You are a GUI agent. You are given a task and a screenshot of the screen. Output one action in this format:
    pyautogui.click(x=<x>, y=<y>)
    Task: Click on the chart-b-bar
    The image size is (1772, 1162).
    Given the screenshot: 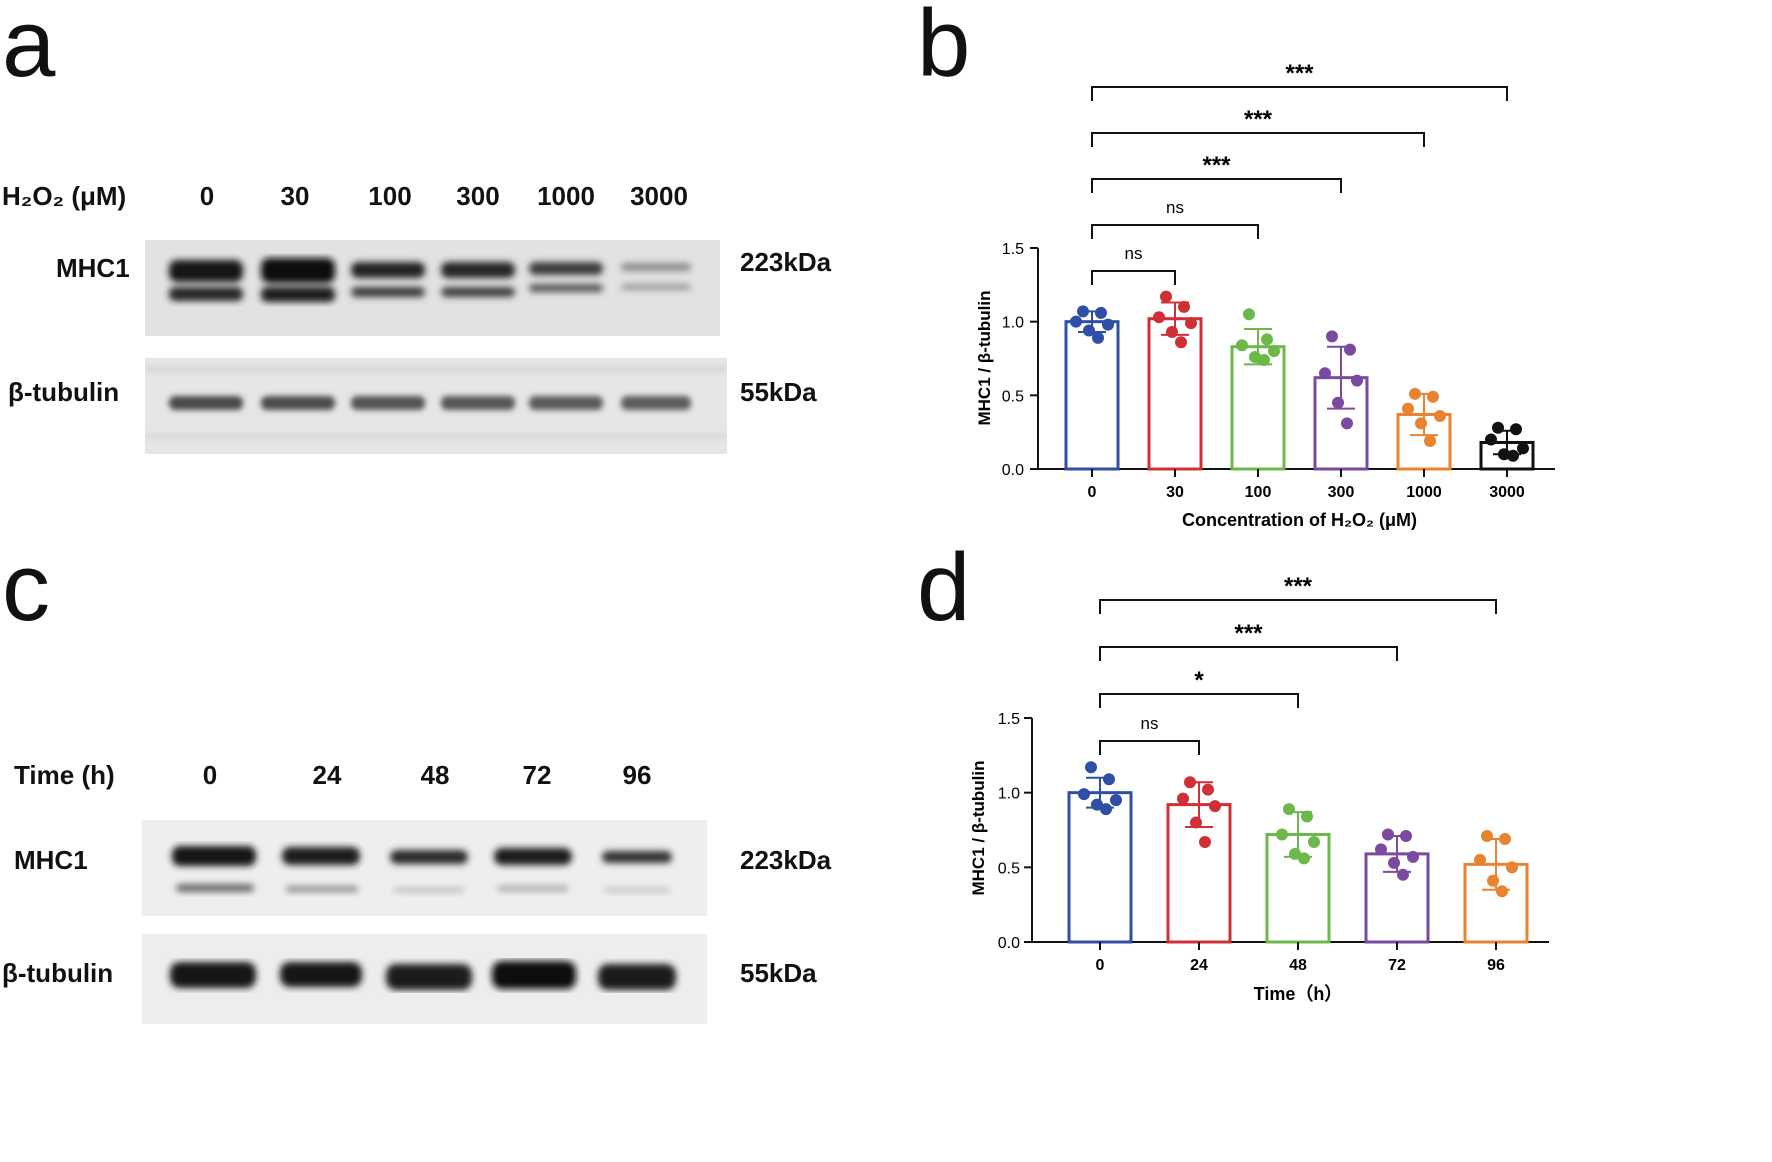 What is the action you would take?
    pyautogui.click(x=1175, y=394)
    